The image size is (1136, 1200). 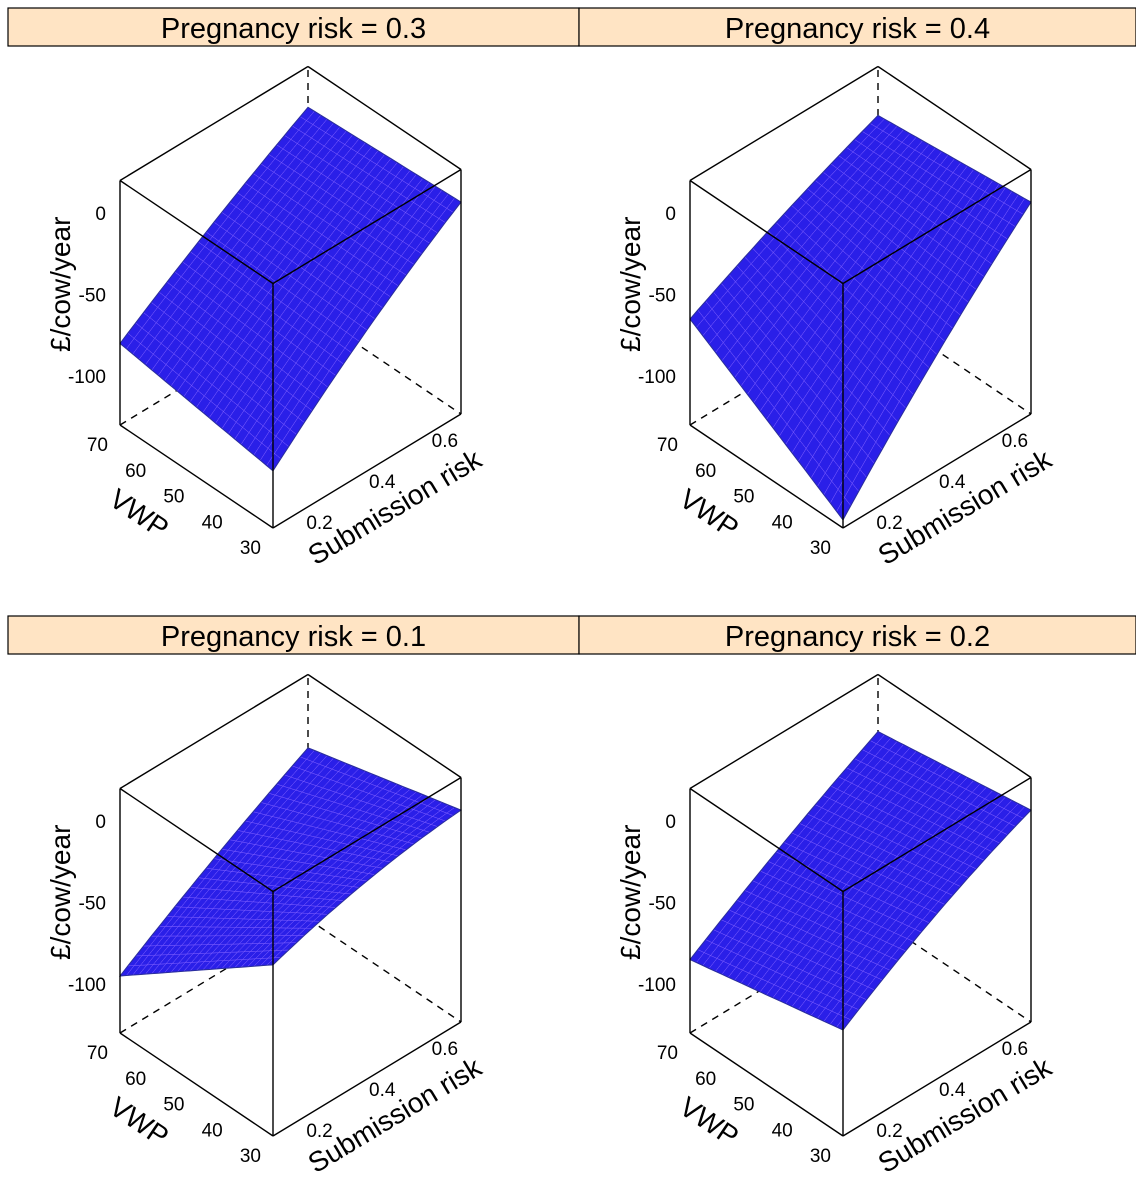 I want to click on panel-title: Pregnancy risk = 0.3, so click(x=293, y=29).